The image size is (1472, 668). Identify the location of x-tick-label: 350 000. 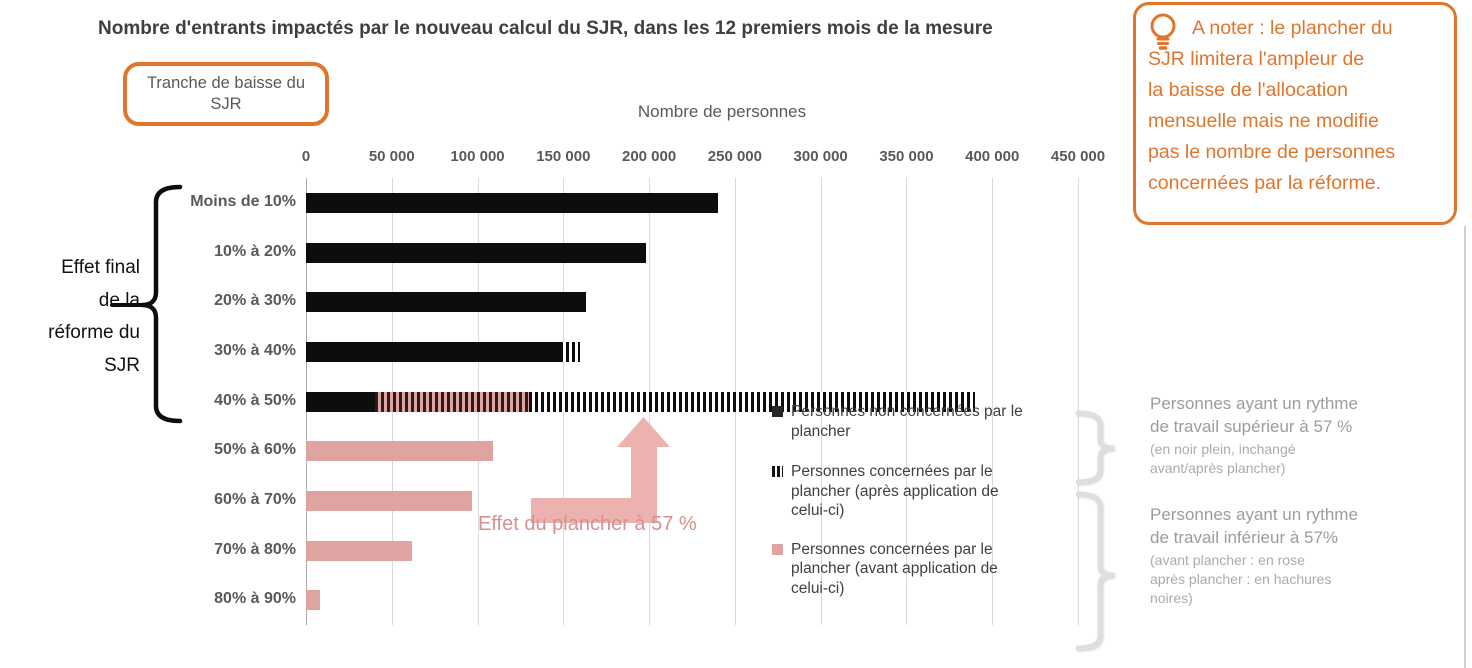
(906, 156).